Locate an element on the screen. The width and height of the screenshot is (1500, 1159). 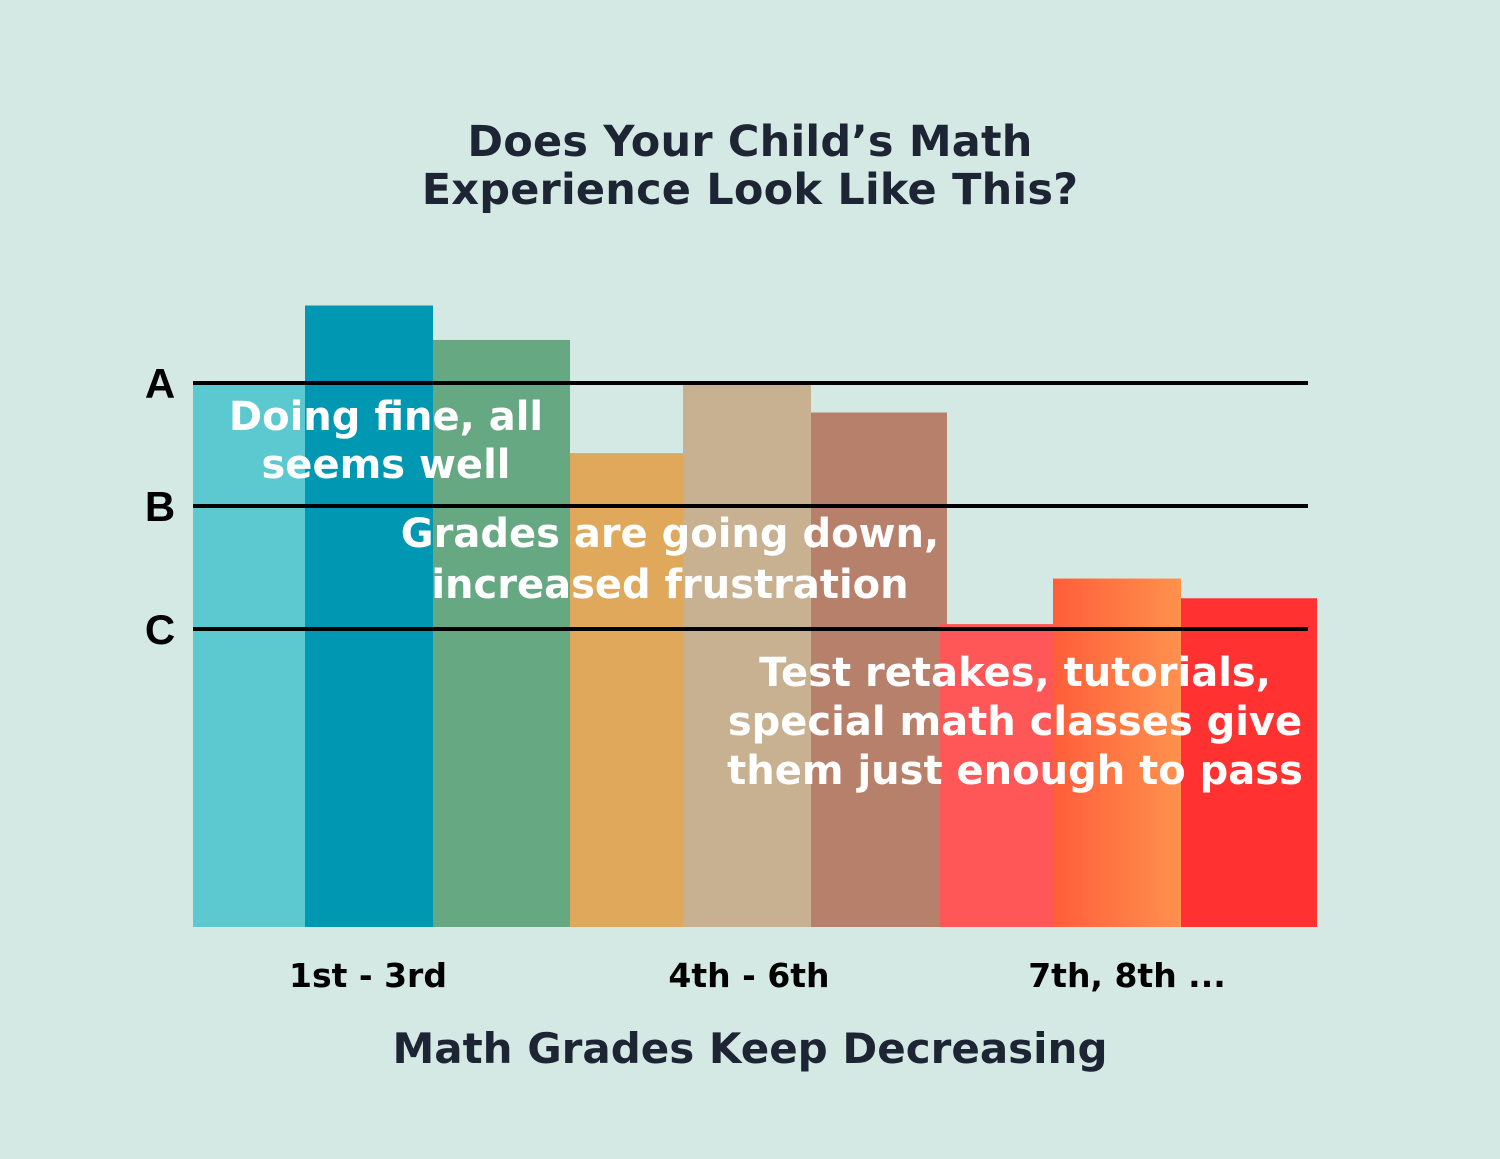
annotation-1-line-1: Doing fine, all is located at coordinates (386, 417).